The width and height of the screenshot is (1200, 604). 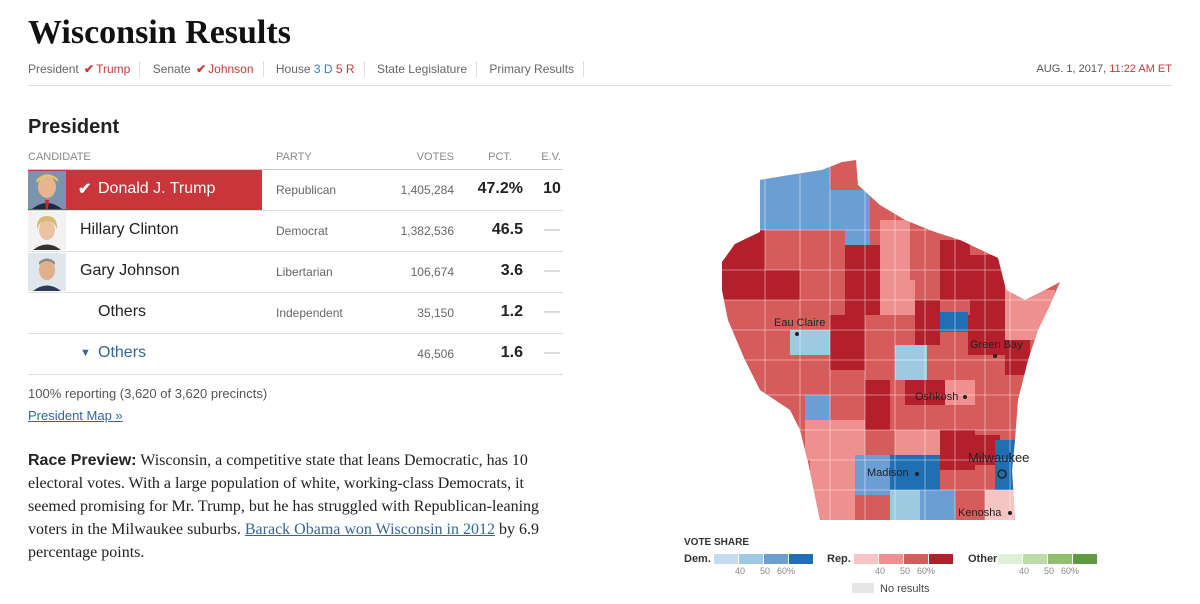 What do you see at coordinates (697, 559) in the screenshot?
I see `legend-dem-label: Dem.` at bounding box center [697, 559].